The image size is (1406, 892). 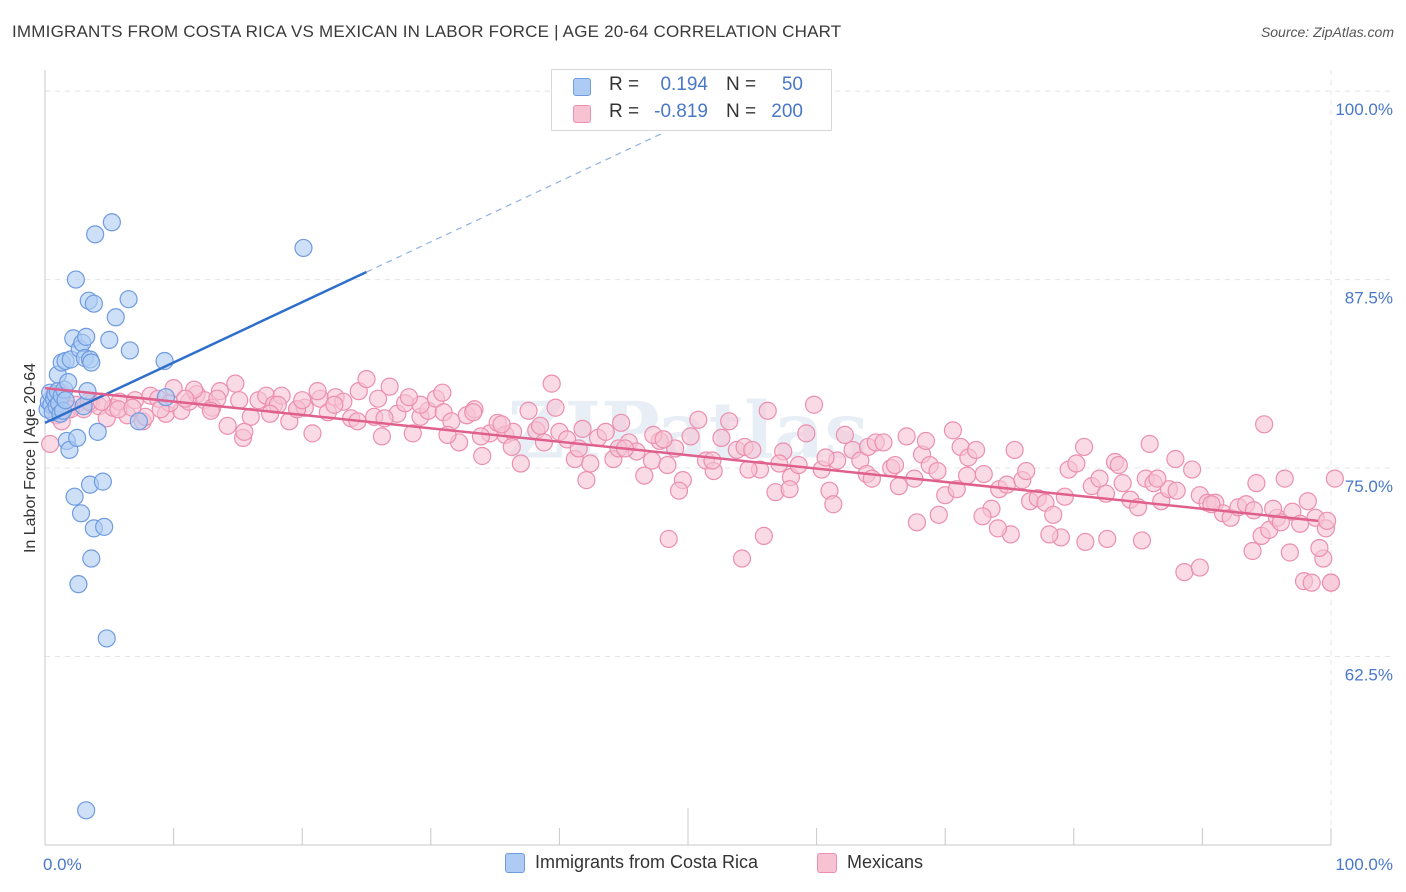 I want to click on y-tick-label: 87.5%, so click(x=1369, y=298).